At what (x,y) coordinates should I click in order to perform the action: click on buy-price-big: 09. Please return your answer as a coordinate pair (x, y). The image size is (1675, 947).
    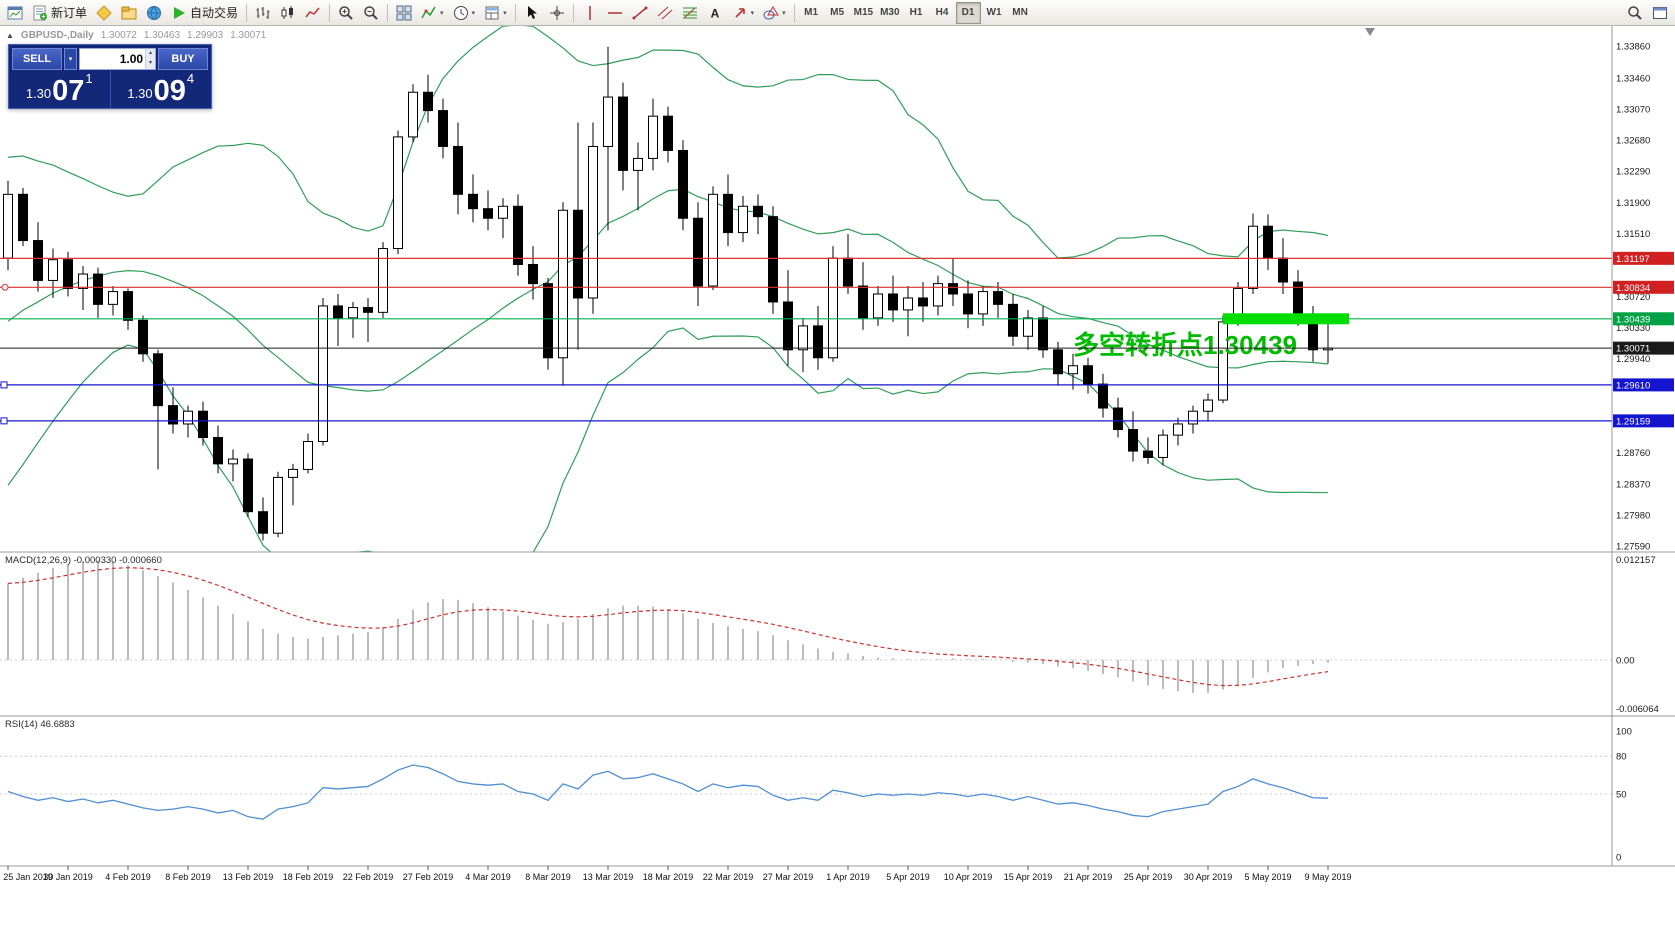
    Looking at the image, I should click on (169, 91).